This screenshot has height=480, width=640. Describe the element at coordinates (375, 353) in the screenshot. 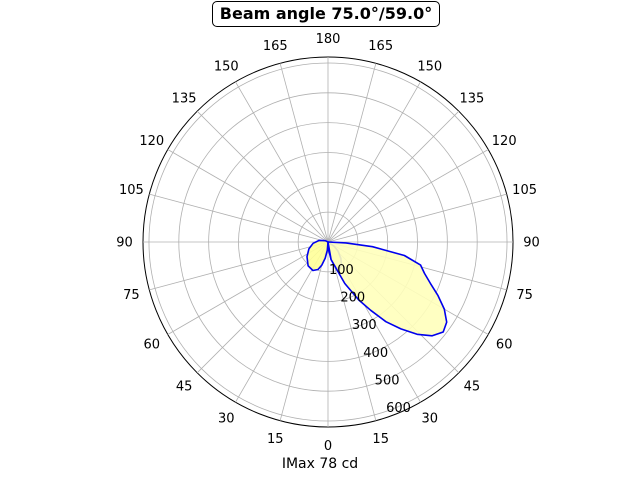

I see `radial-tick-label: 400` at that location.